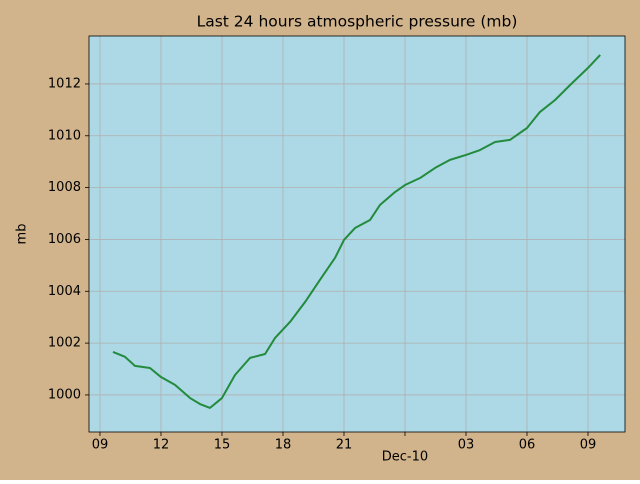  I want to click on x-tick-label: 21, so click(344, 445).